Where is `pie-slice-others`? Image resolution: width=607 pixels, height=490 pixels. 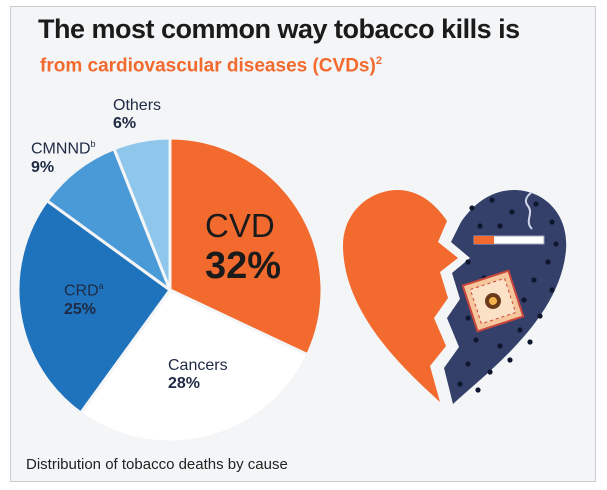 pie-slice-others is located at coordinates (142, 213).